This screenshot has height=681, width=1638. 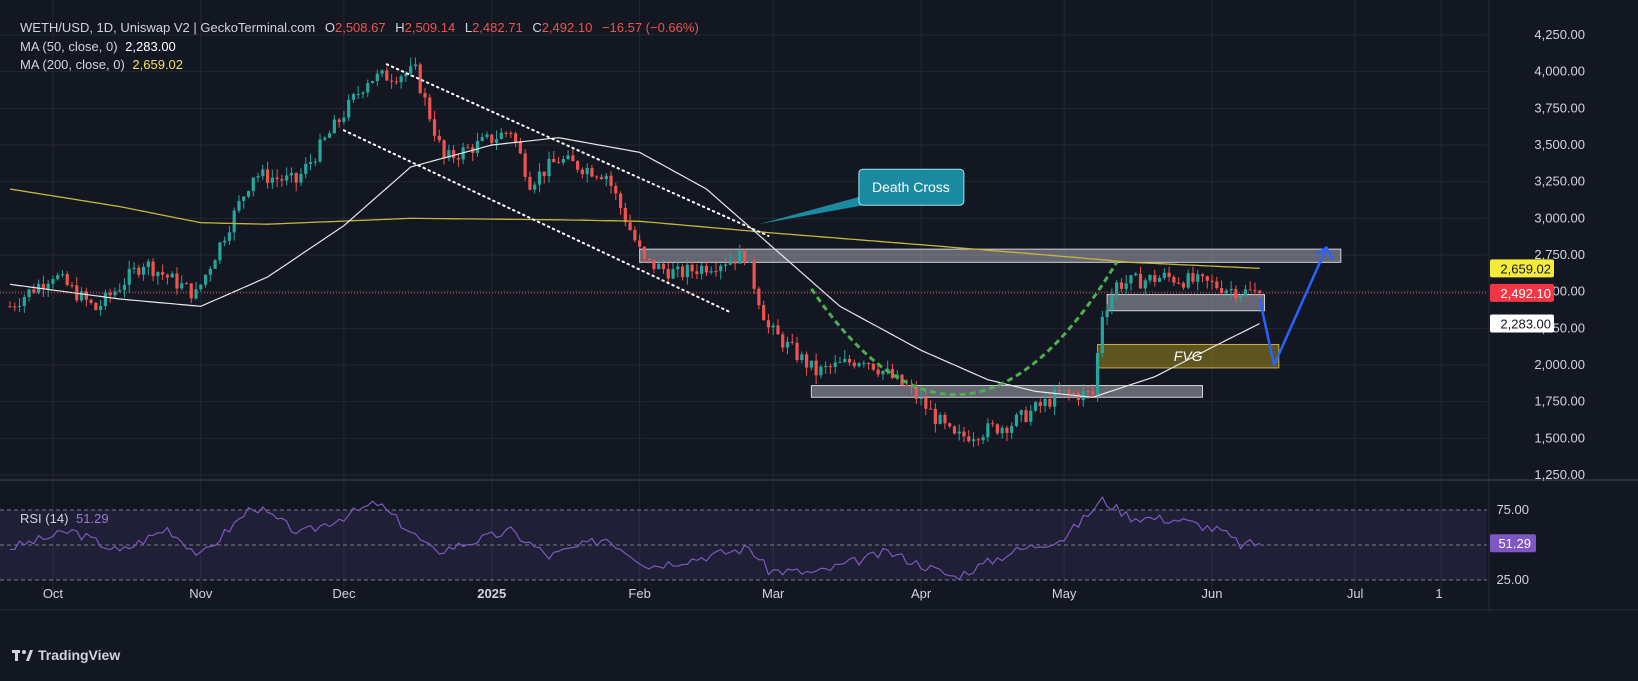 What do you see at coordinates (1525, 268) in the screenshot?
I see `ma200-price-badge-text: 2,659.02` at bounding box center [1525, 268].